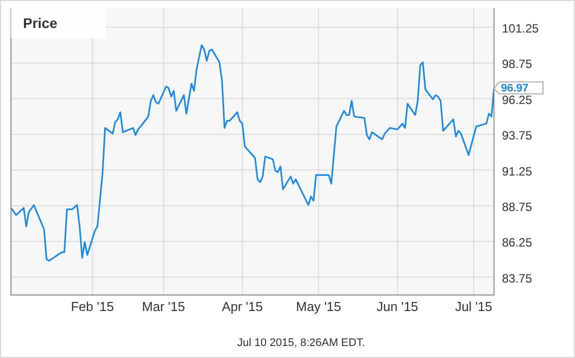  I want to click on y-tick-label: 101.25, so click(521, 28).